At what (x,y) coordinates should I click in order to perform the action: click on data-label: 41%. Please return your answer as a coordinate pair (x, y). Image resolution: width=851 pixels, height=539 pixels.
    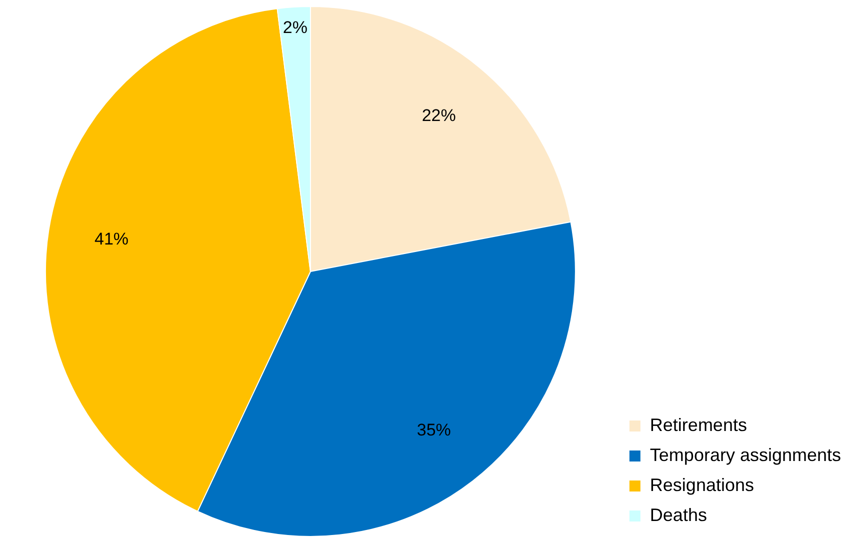
    Looking at the image, I should click on (111, 239).